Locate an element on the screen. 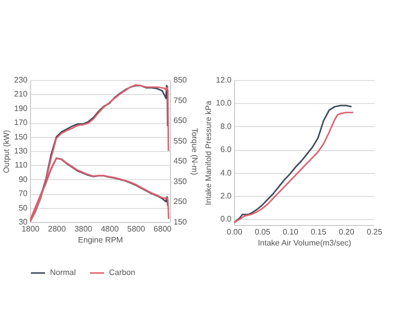 Image resolution: width=400 pixels, height=320 pixels. y2-tick-label: 550 is located at coordinates (181, 141).